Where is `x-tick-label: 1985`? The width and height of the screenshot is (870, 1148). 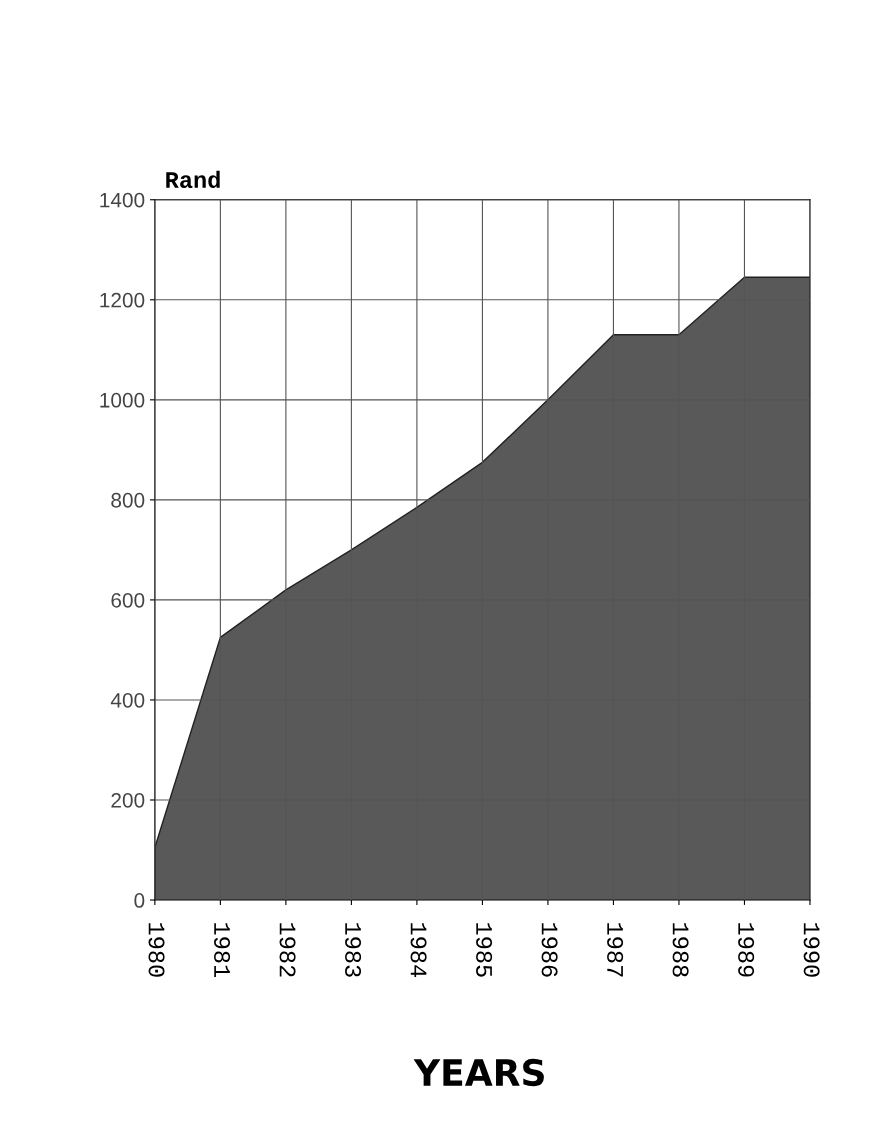 x-tick-label: 1985 is located at coordinates (484, 950).